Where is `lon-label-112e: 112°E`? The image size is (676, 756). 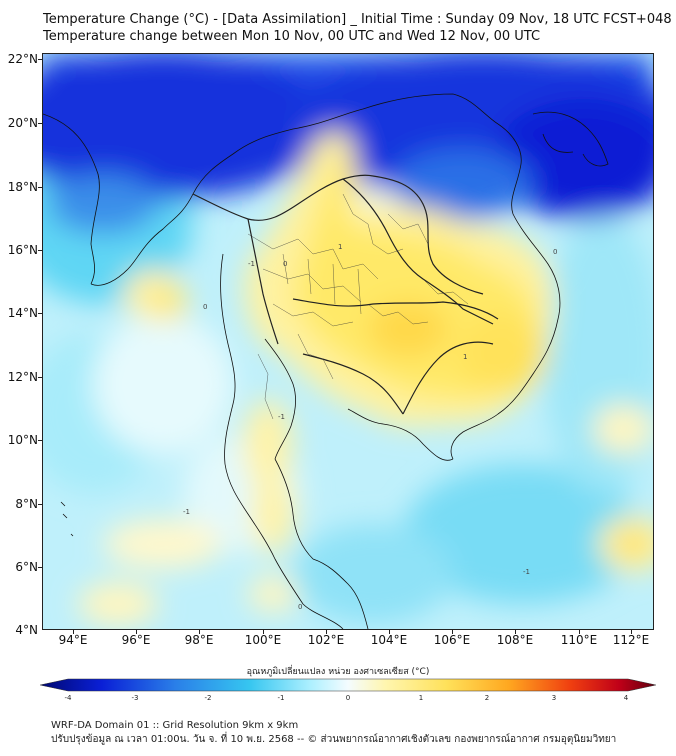
lon-label-112e: 112°E is located at coordinates (631, 640).